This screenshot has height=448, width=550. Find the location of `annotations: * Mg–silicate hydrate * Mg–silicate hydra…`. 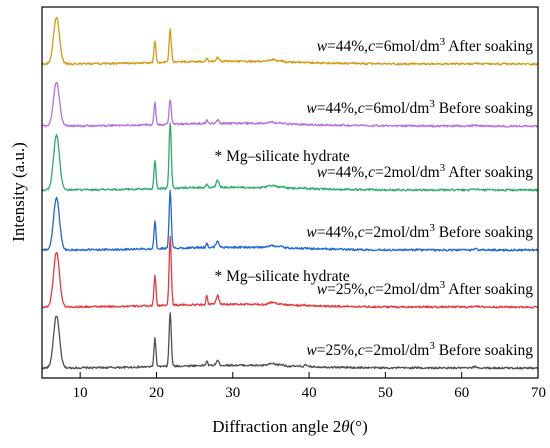

annotations: * Mg–silicate hydrate * Mg–silicate hydra… is located at coordinates (282, 216).